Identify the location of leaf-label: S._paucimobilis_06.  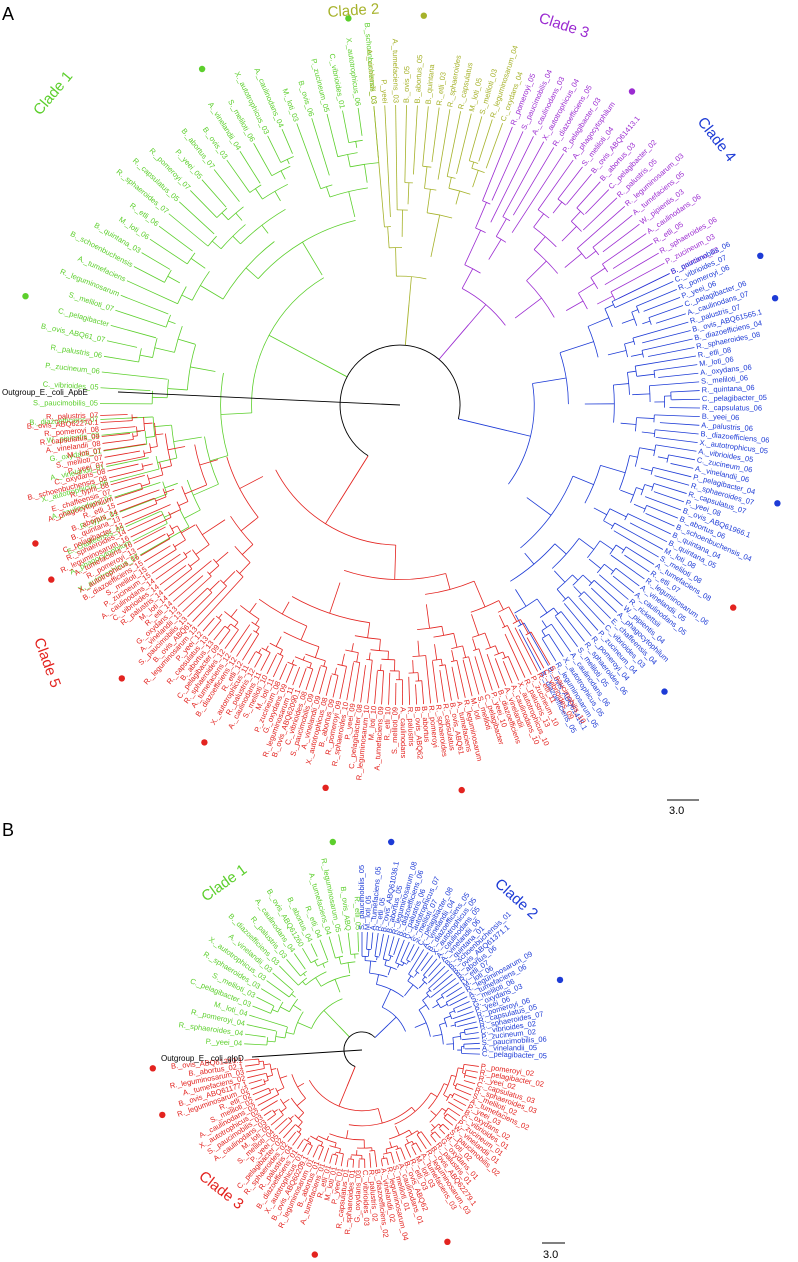
(514, 1040).